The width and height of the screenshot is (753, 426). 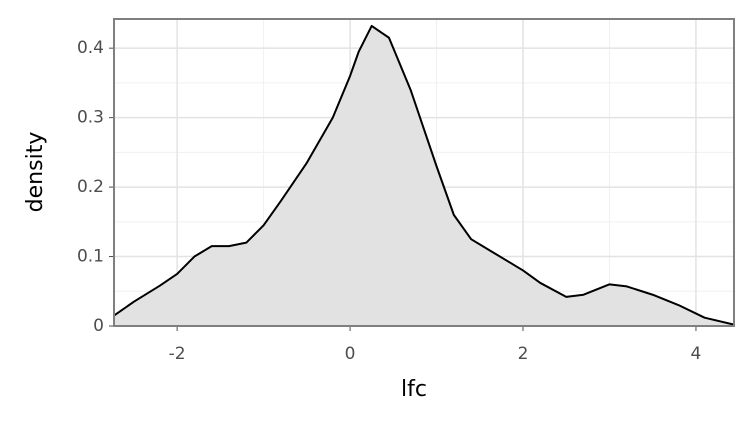 What do you see at coordinates (90, 118) in the screenshot?
I see `y-tick-label: 0.3` at bounding box center [90, 118].